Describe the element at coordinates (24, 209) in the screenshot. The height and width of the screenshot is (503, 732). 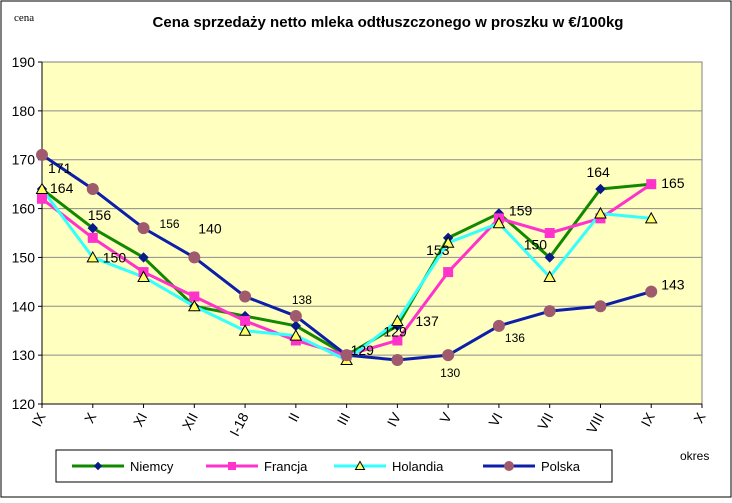
I see `y-tick-label: 160` at that location.